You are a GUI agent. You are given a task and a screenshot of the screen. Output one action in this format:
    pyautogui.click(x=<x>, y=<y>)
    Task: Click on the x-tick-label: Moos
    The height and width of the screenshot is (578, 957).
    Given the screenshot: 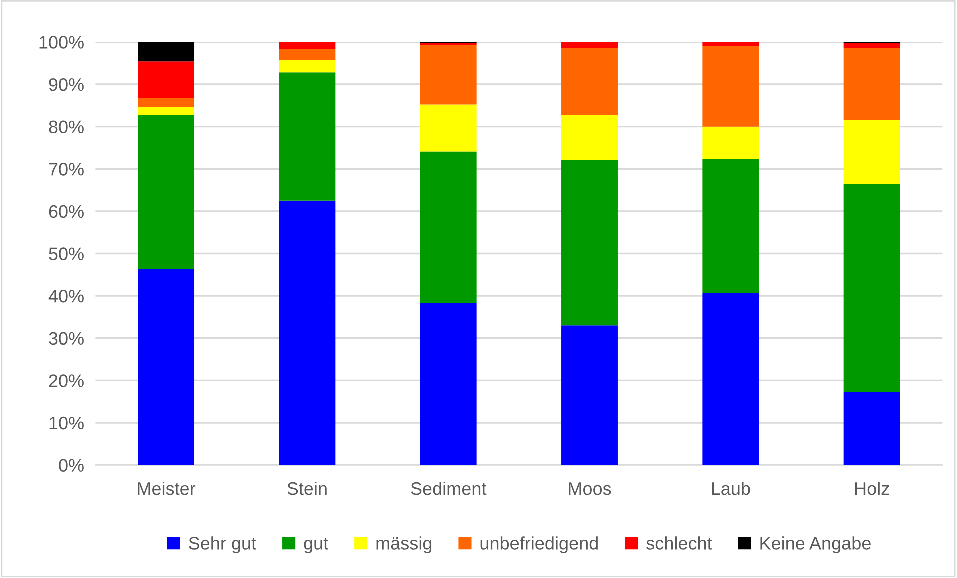 What is the action you would take?
    pyautogui.click(x=590, y=489)
    